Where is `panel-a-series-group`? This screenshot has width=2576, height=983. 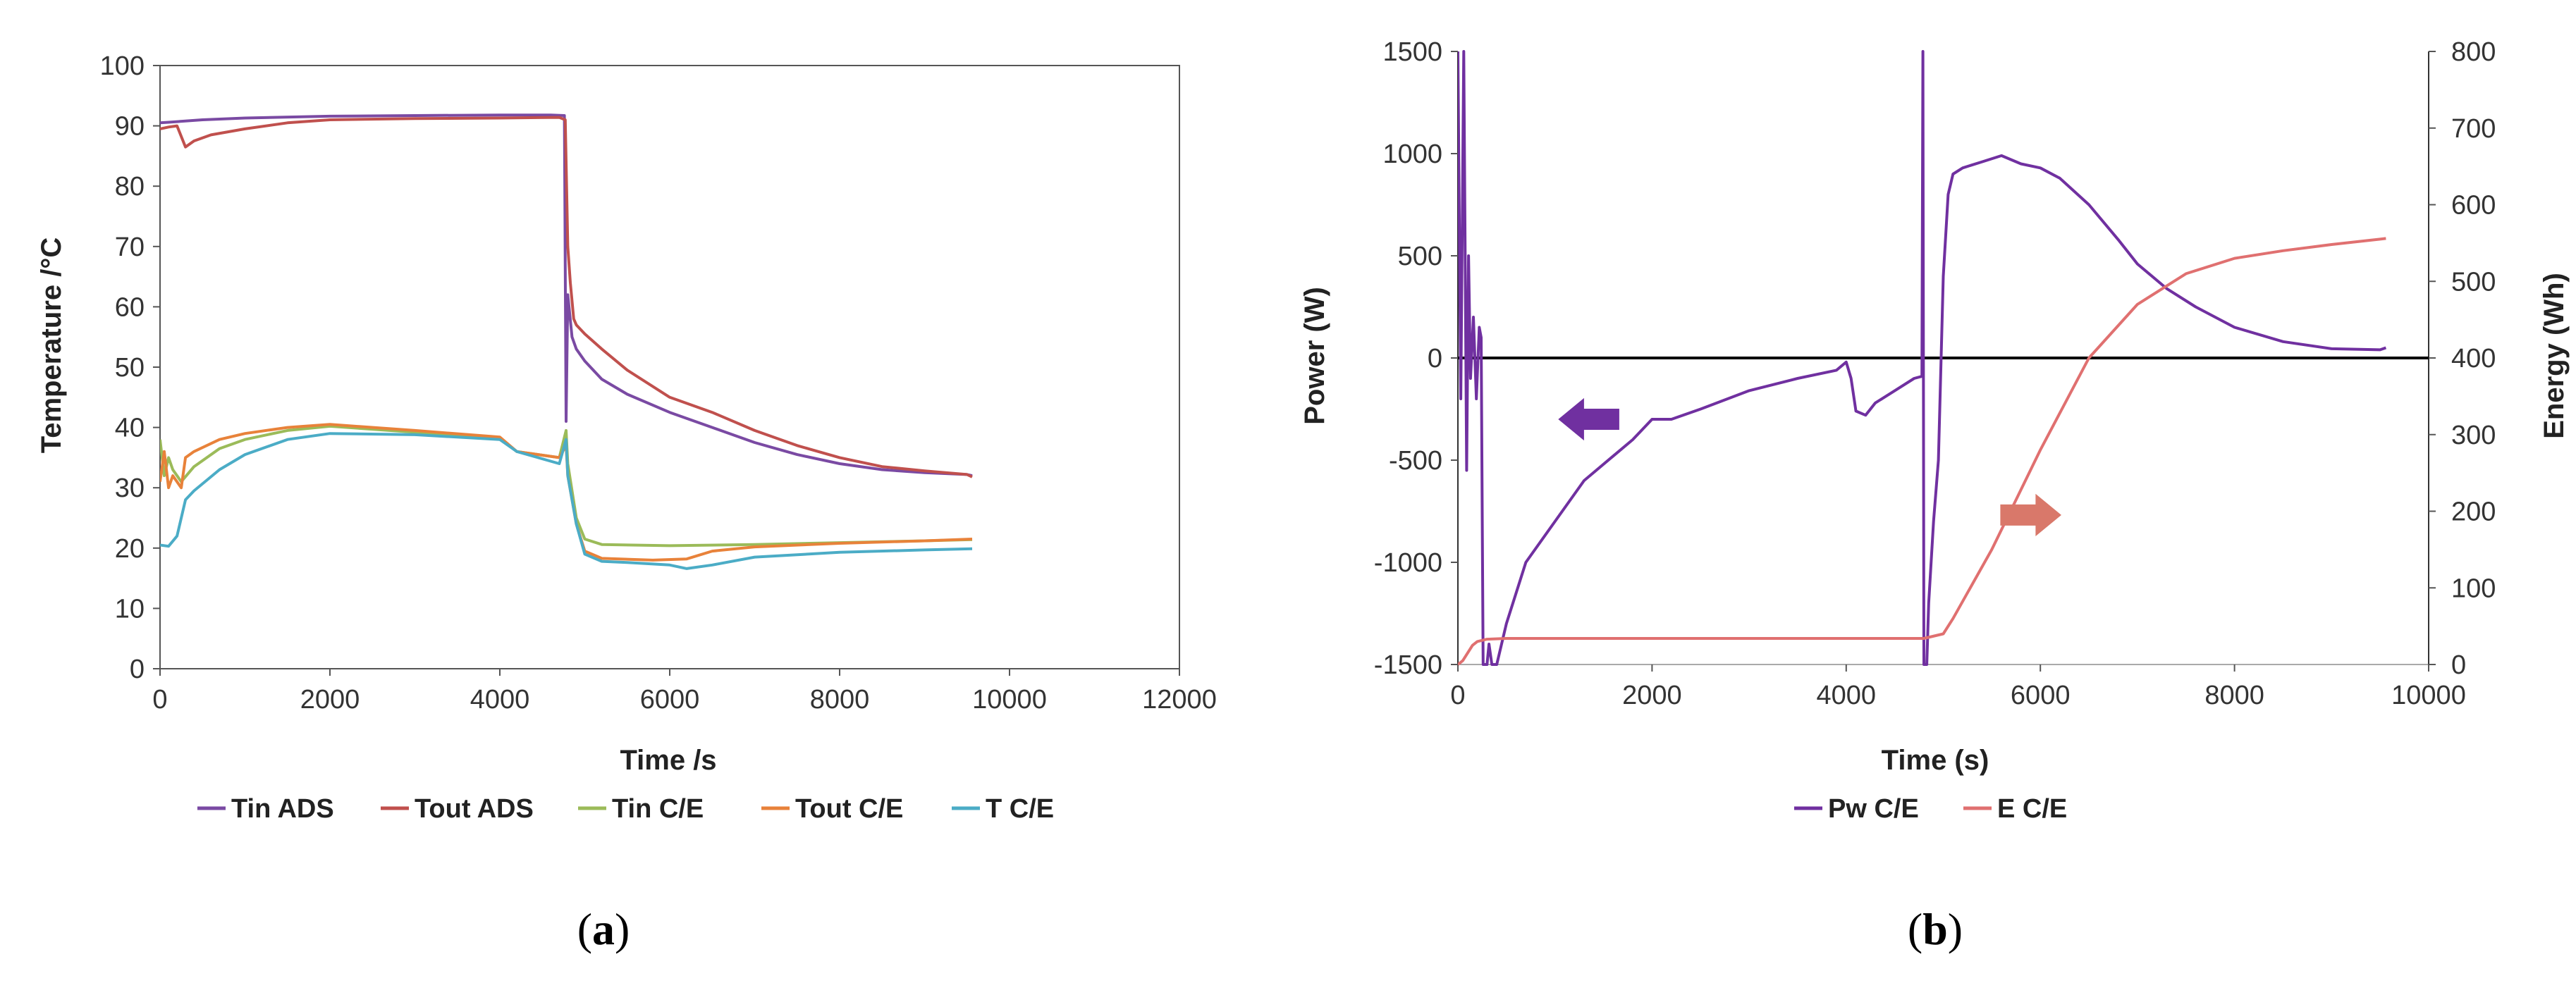 panel-a-series-group is located at coordinates (566, 341).